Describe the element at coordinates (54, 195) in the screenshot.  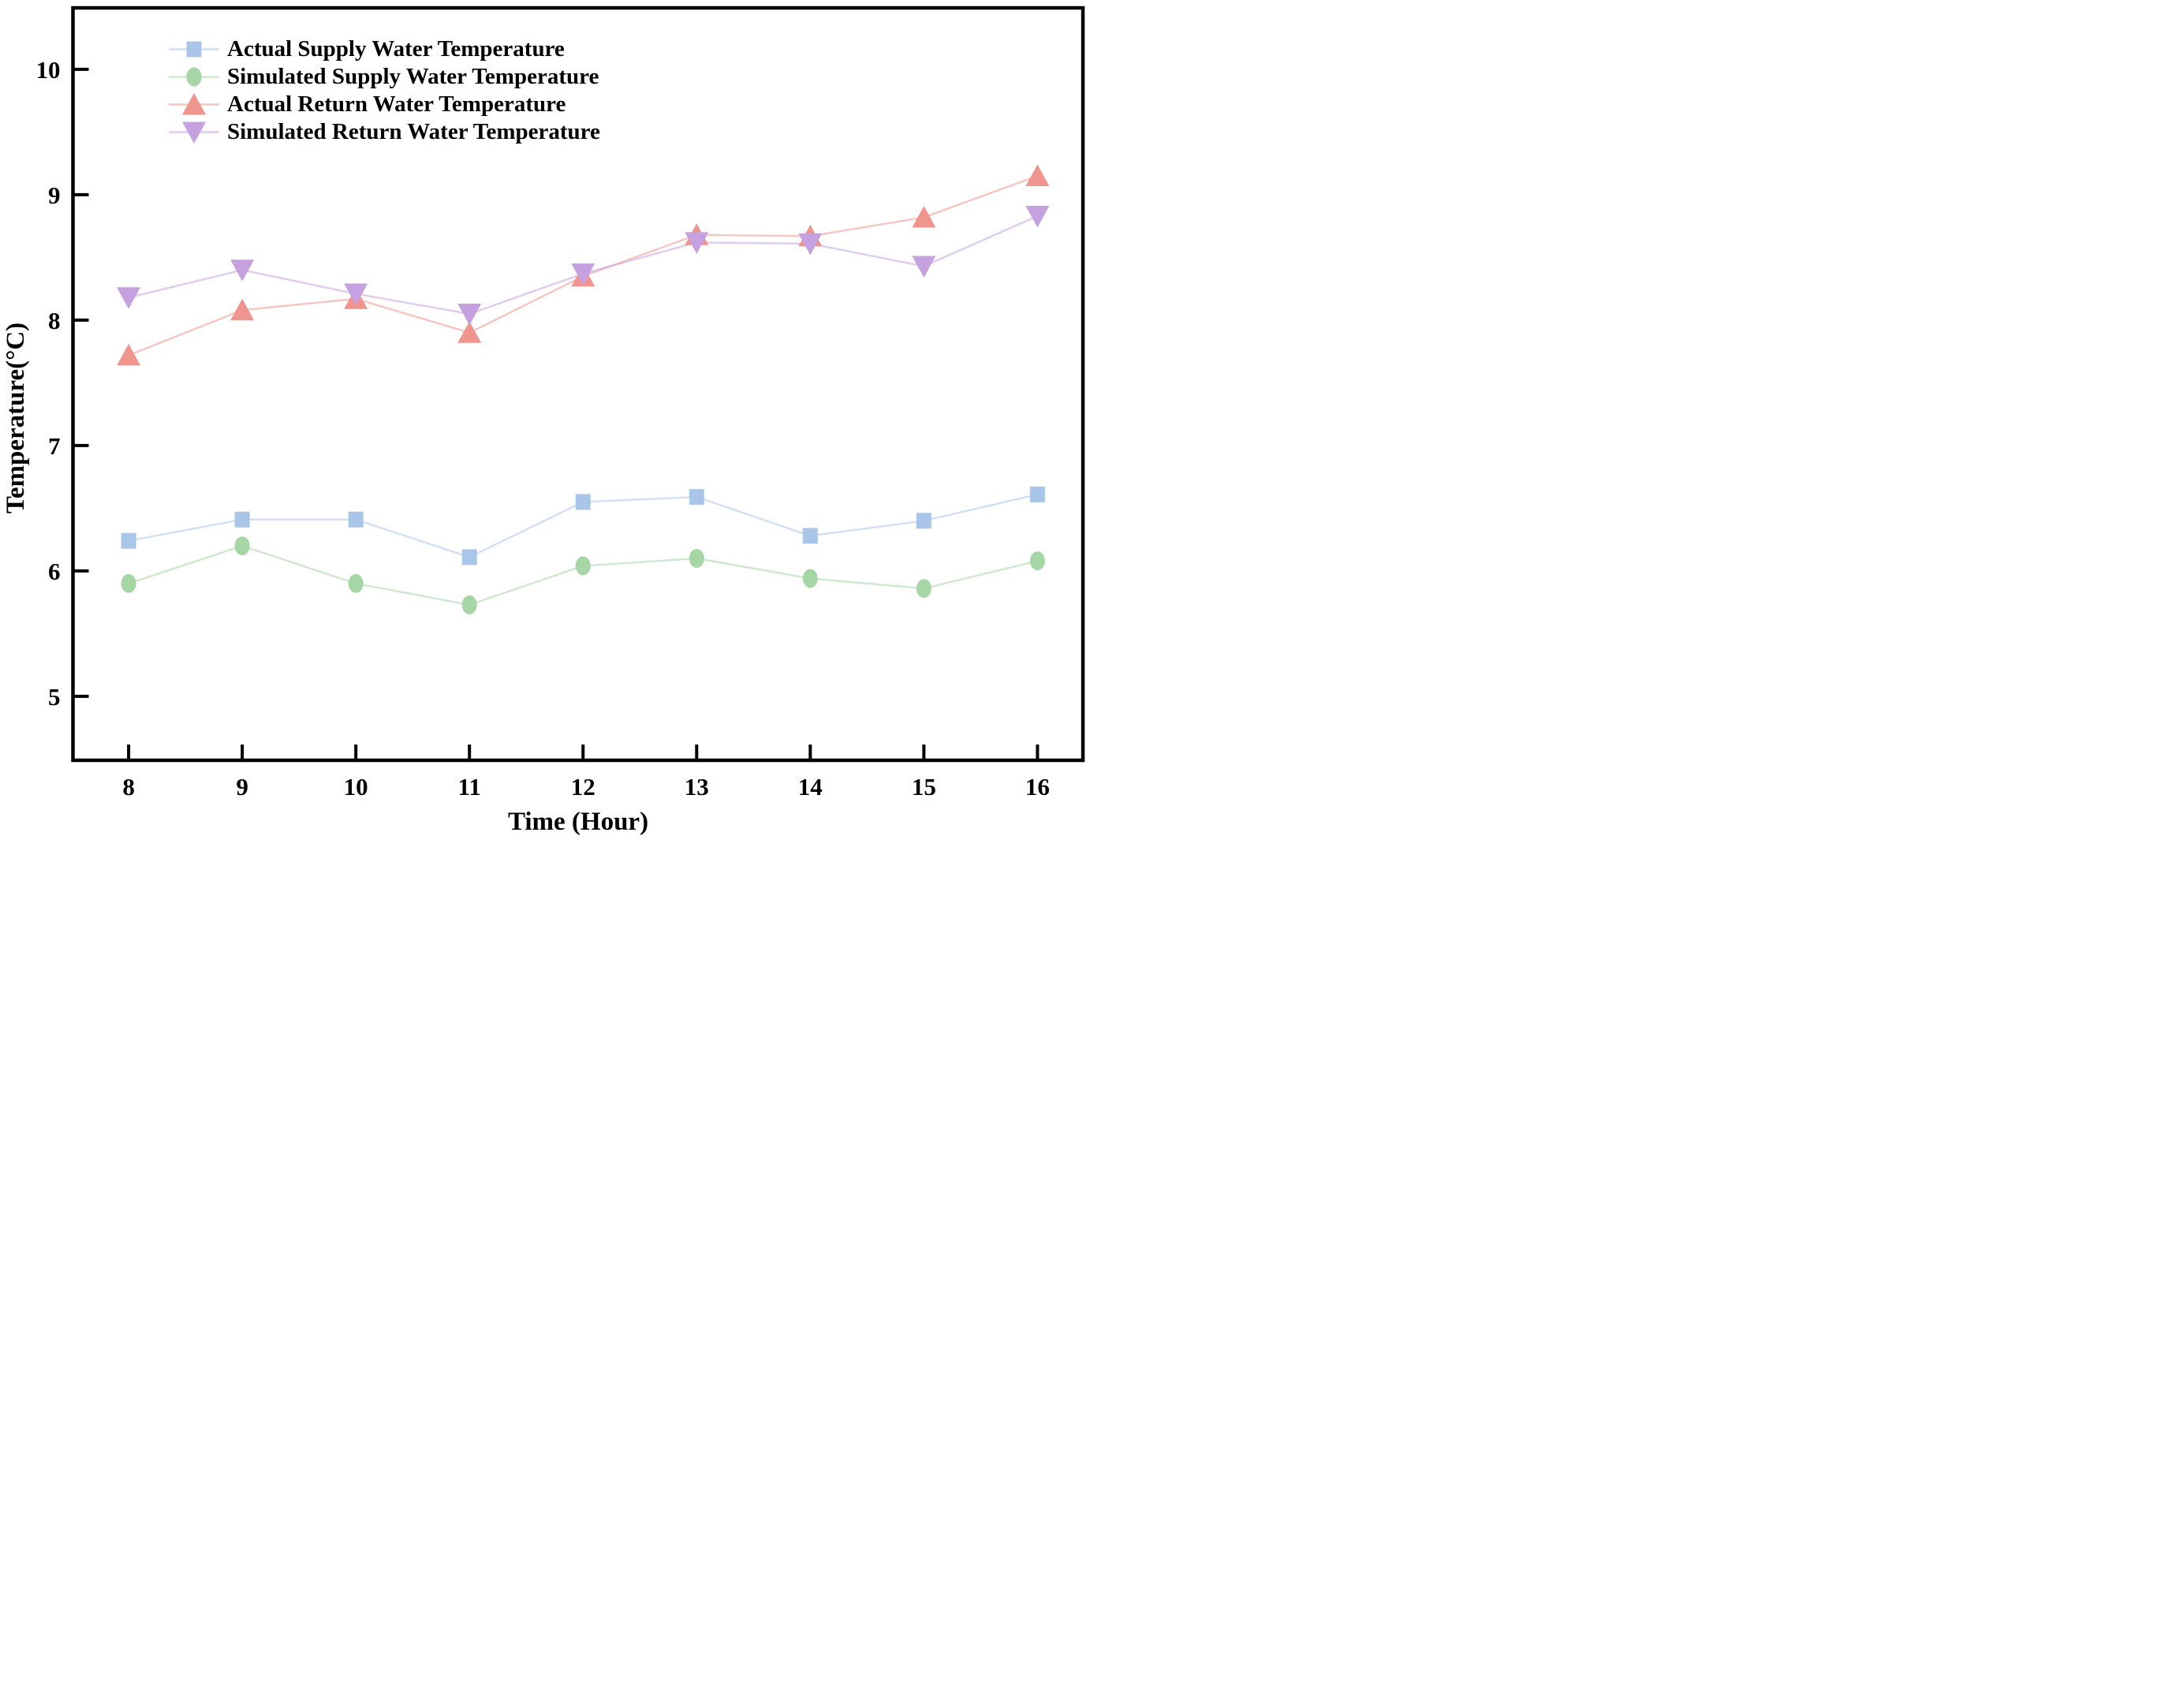
I see `y-tick-label: 9` at that location.